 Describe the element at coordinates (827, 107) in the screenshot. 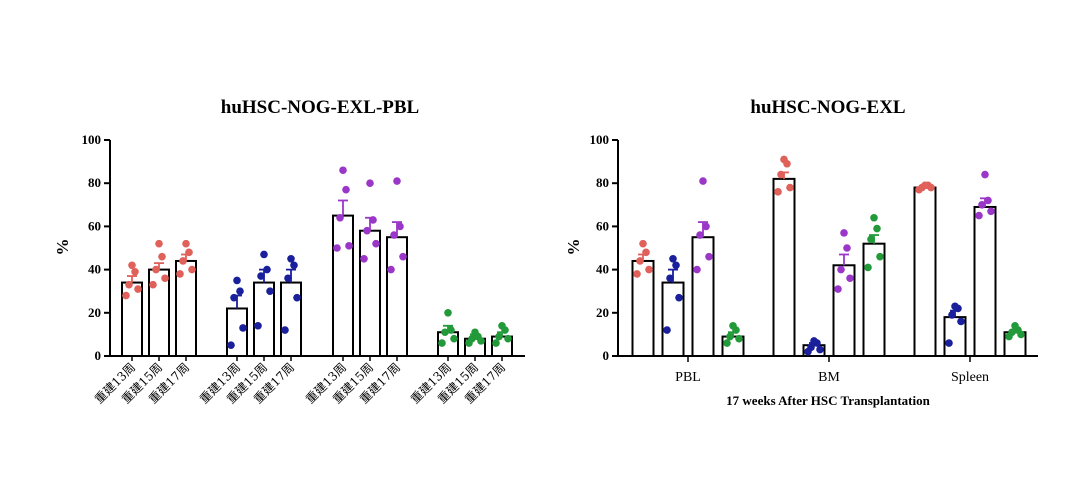

I see `chart-2-title: huHSC-NOG-EXL` at that location.